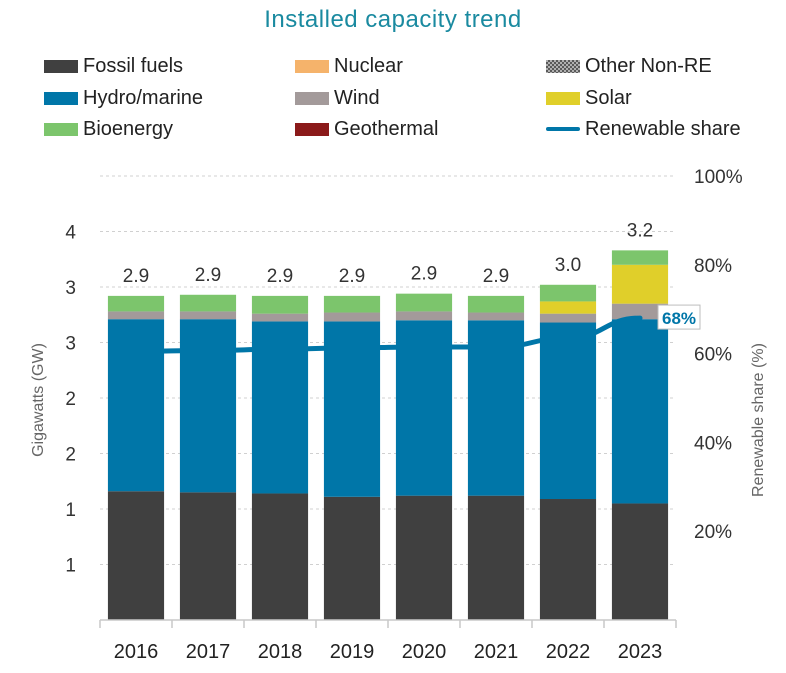 This screenshot has height=673, width=786. Describe the element at coordinates (424, 302) in the screenshot. I see `bar-bioenergy-2020` at that location.